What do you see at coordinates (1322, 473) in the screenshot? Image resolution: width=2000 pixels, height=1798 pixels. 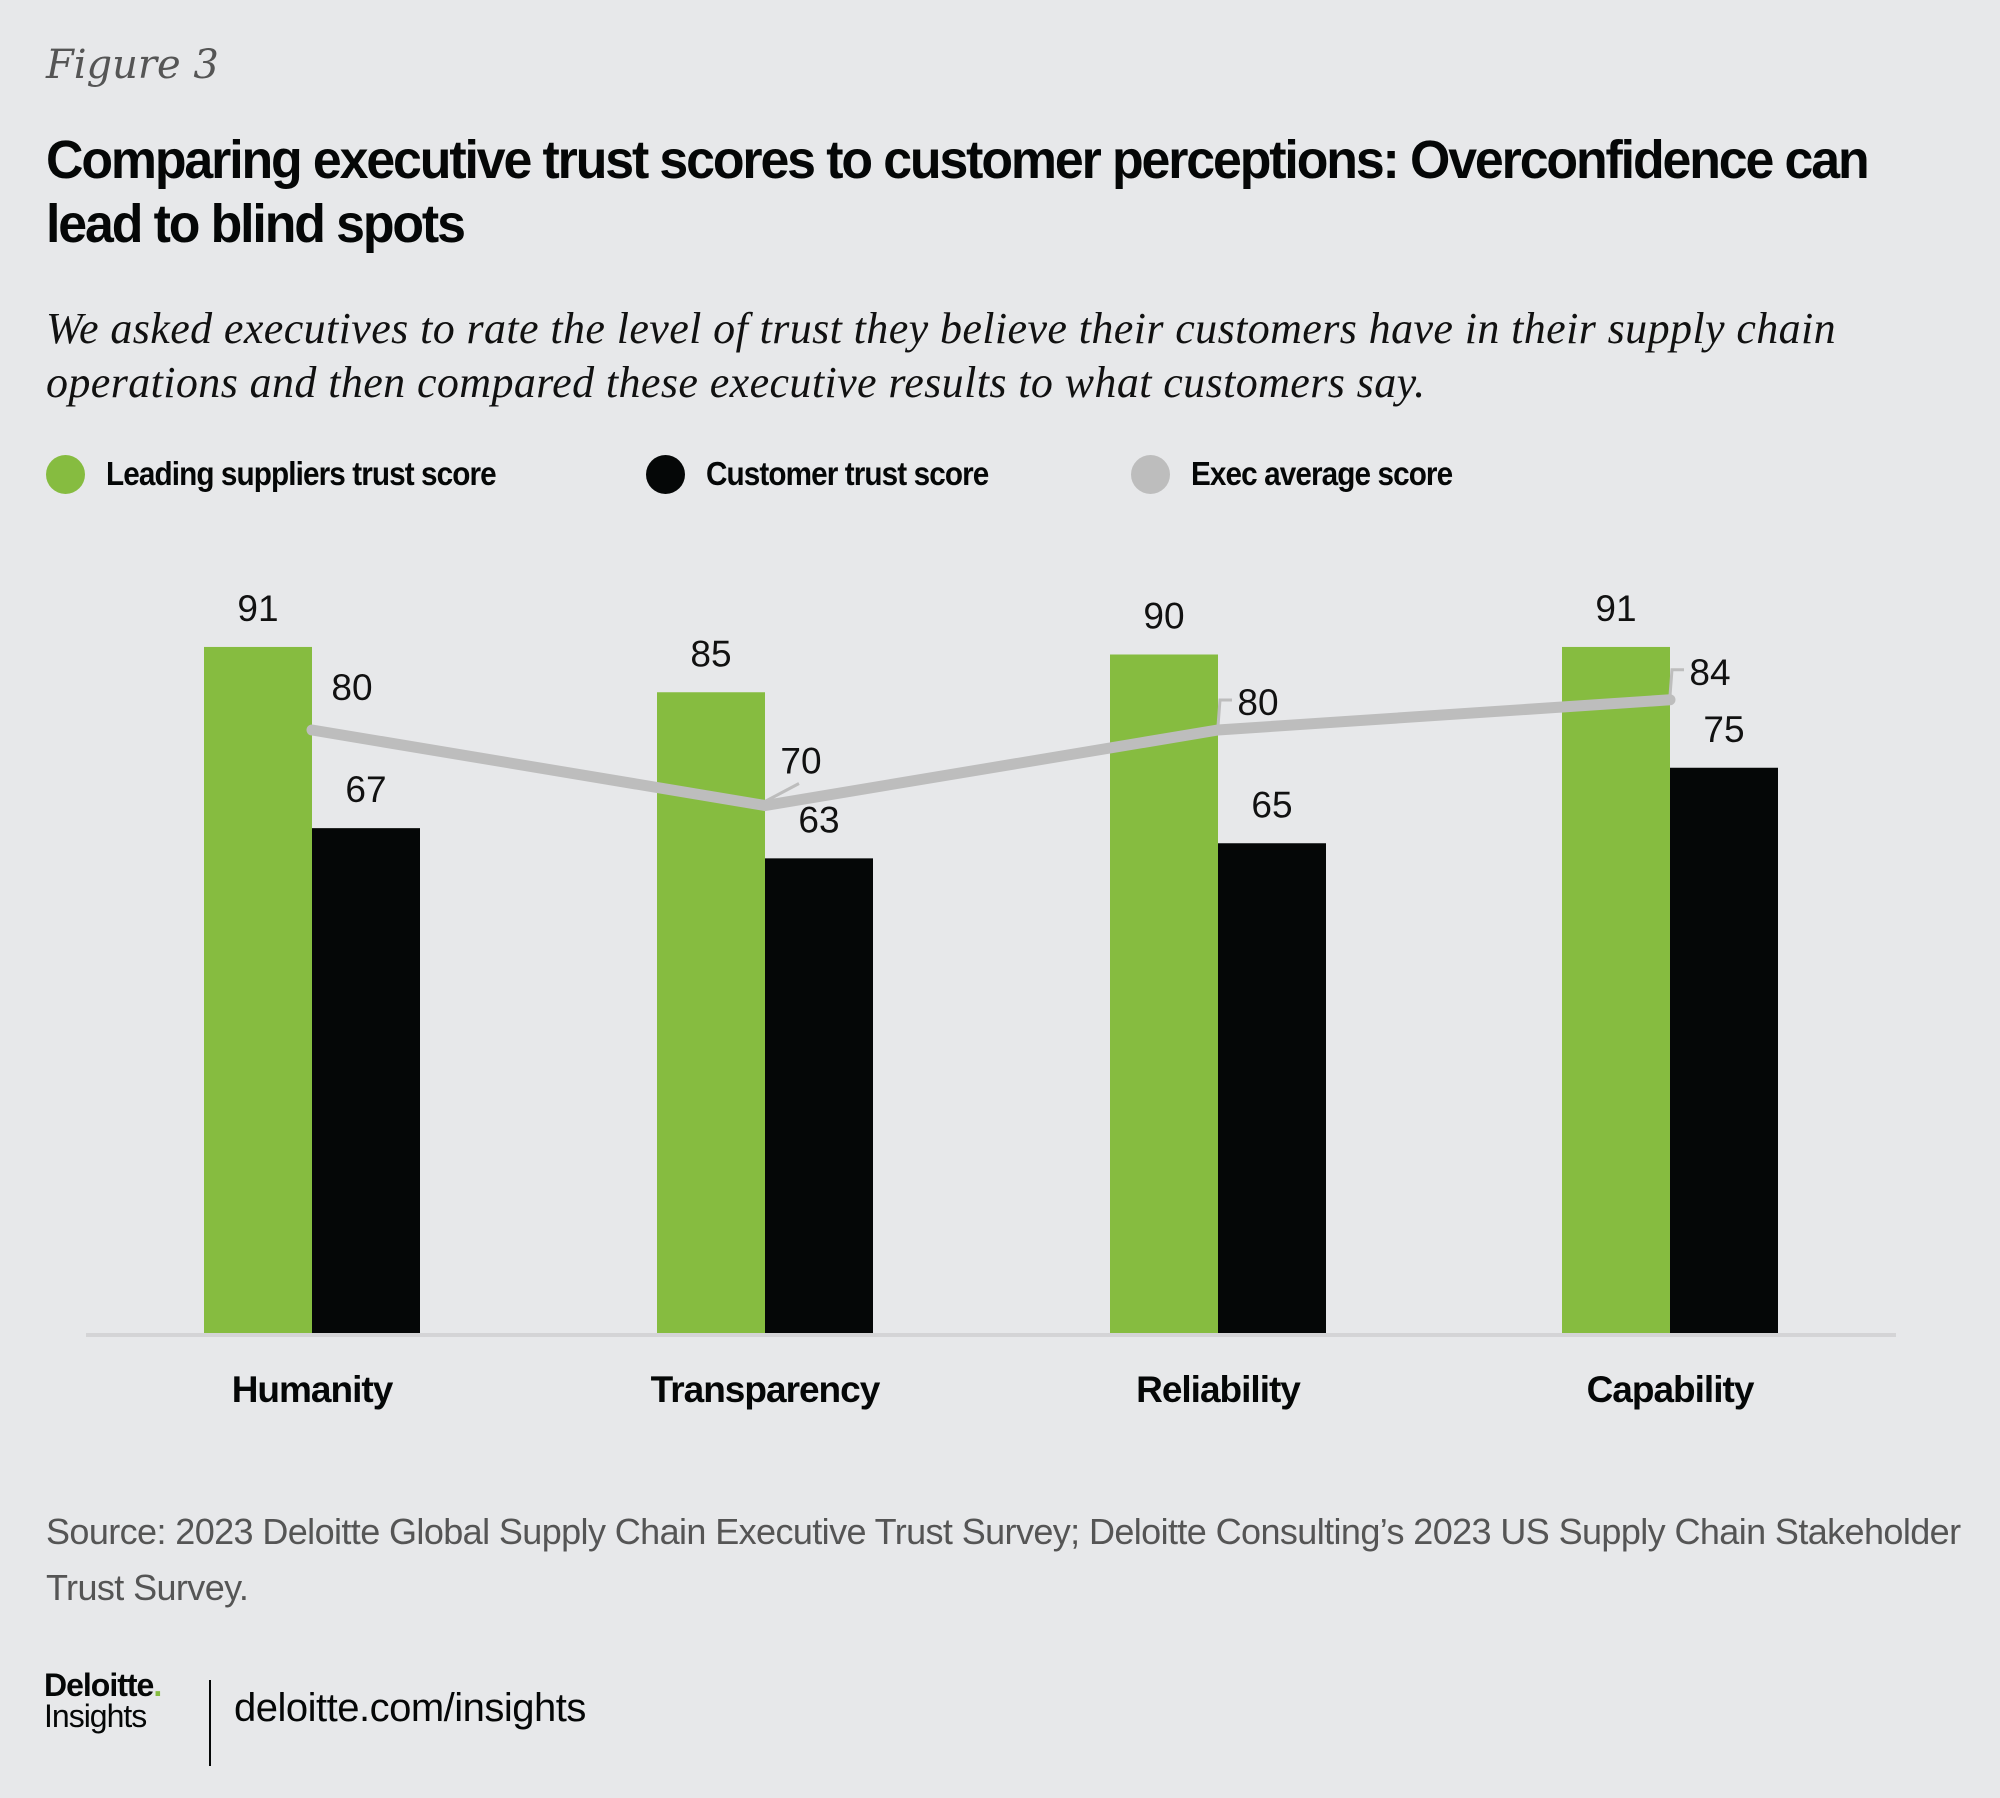 I see `legend-label: Exec average score` at bounding box center [1322, 473].